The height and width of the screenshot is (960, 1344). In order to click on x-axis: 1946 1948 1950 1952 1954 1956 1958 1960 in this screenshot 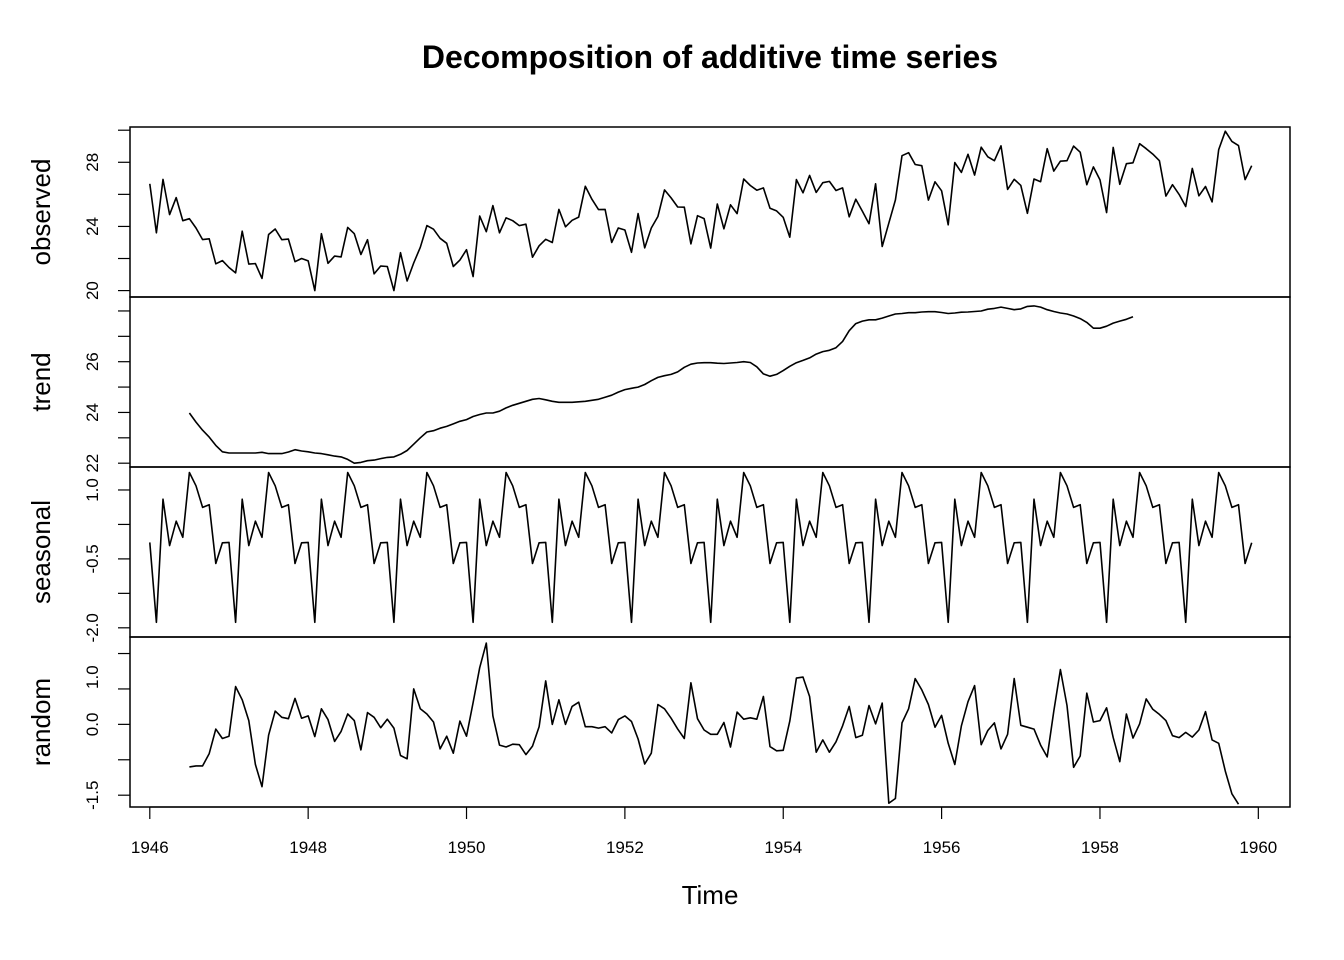, I will do `click(704, 831)`.